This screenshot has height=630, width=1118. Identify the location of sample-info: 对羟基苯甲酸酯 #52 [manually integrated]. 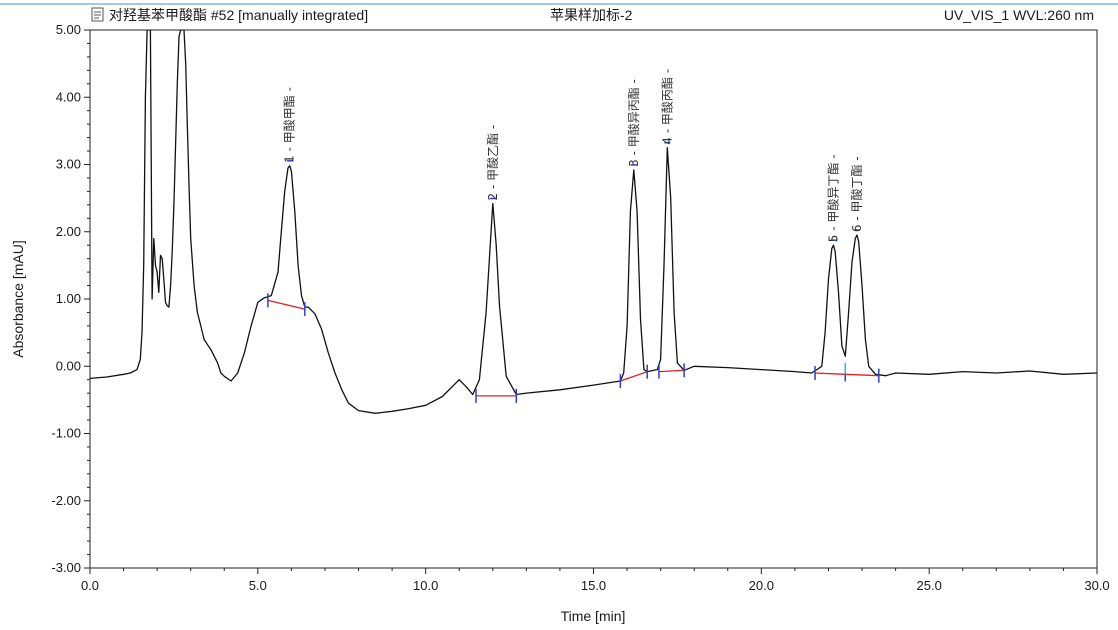
(238, 15).